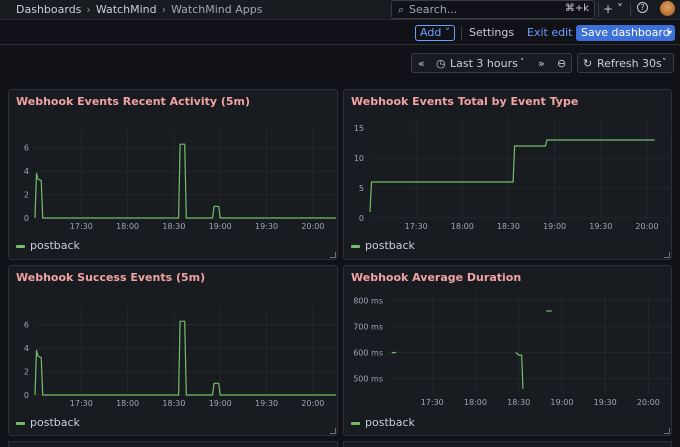 The height and width of the screenshot is (447, 680). I want to click on new-menu-button: + ˅, so click(613, 9).